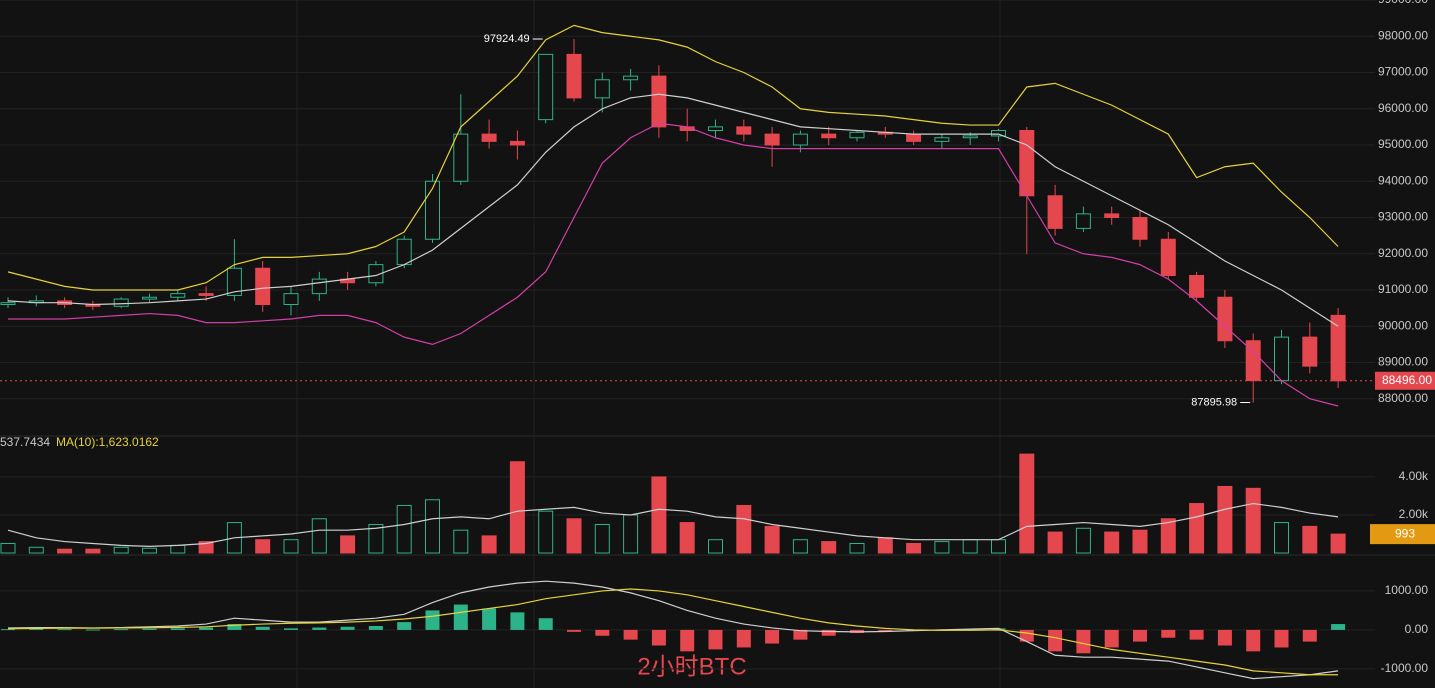 The image size is (1435, 688). Describe the element at coordinates (1407, 590) in the screenshot. I see `y-tick-label: 1000.00` at that location.